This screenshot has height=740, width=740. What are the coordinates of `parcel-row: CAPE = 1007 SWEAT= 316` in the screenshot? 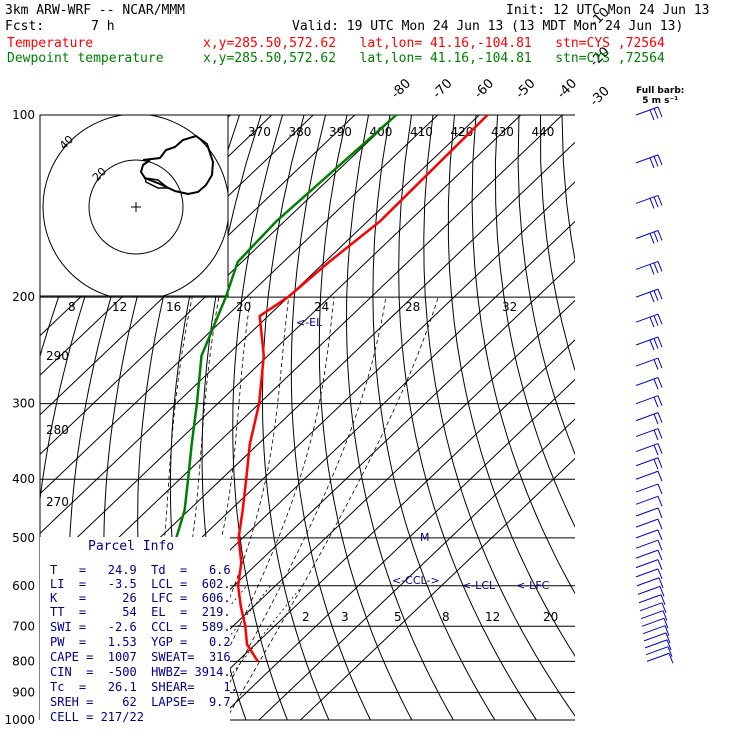 It's located at (140, 657).